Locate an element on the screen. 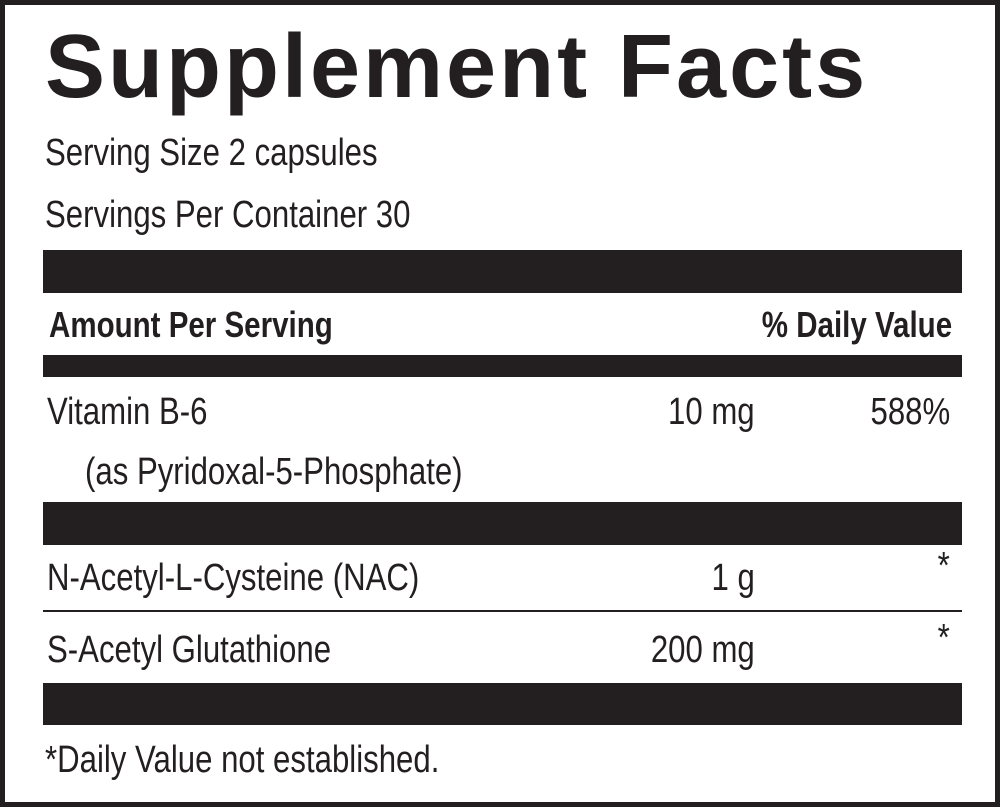 The width and height of the screenshot is (1000, 807). text: Amount Per Serving is located at coordinates (191, 324).